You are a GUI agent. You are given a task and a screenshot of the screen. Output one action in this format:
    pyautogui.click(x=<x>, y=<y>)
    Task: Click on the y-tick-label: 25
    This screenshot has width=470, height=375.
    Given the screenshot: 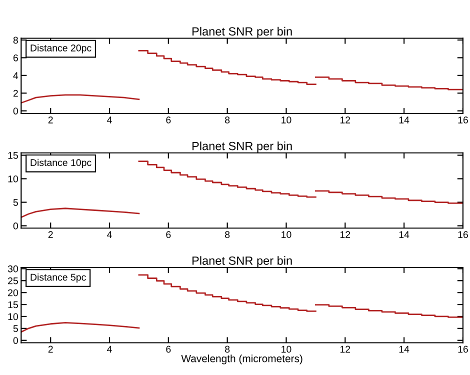 What is the action you would take?
    pyautogui.click(x=13, y=280)
    